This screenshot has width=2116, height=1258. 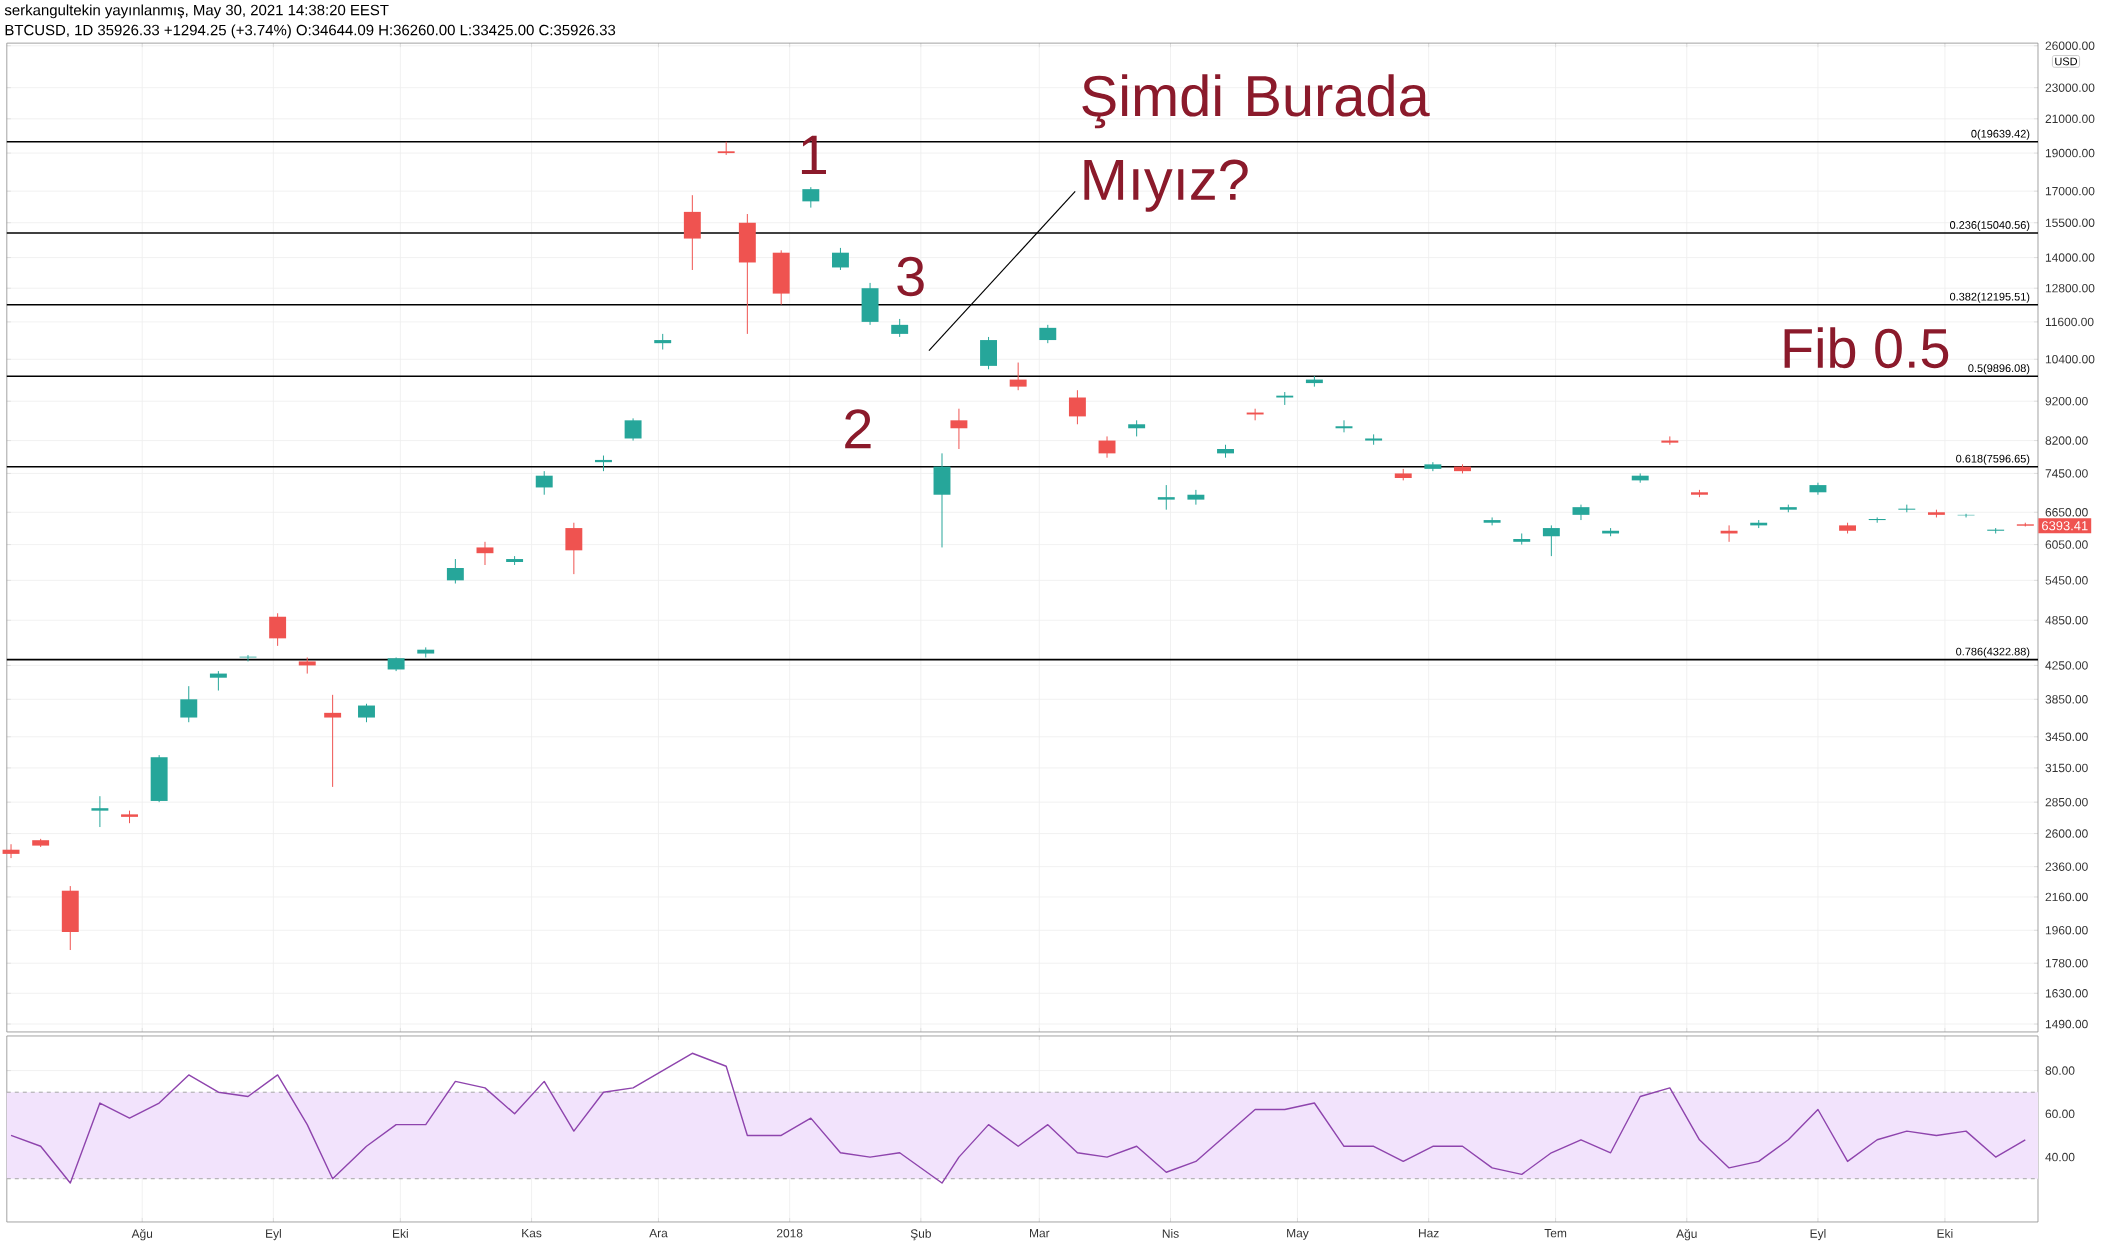 What do you see at coordinates (2066, 665) in the screenshot?
I see `y-tick-label: 4250.00` at bounding box center [2066, 665].